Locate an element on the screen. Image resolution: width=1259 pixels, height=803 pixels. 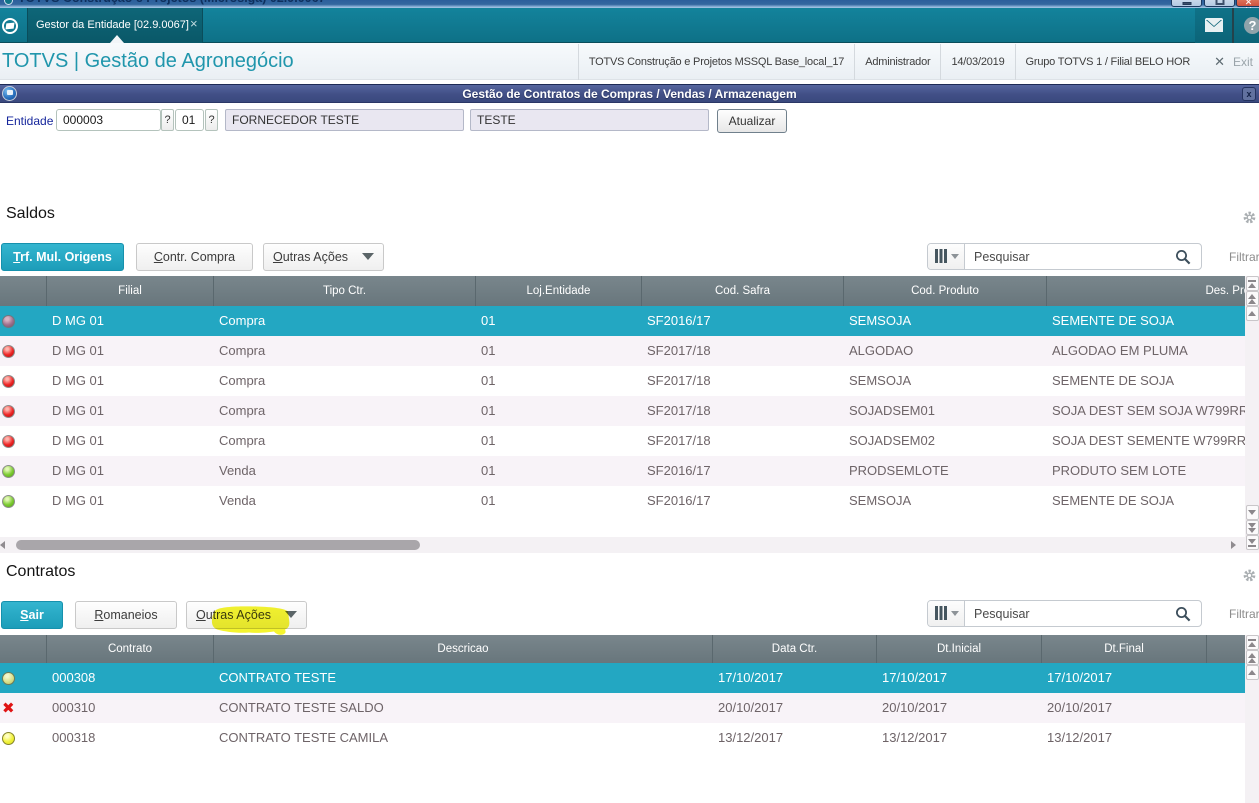
scroll-down-button is located at coordinates (1252, 512).